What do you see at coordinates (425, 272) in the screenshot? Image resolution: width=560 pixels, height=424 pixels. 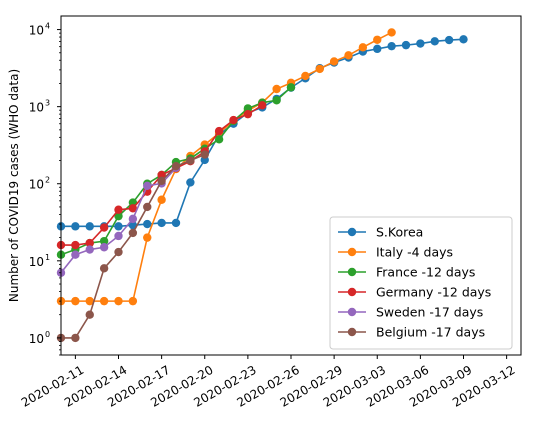 I see `legend-label: France -12 days` at bounding box center [425, 272].